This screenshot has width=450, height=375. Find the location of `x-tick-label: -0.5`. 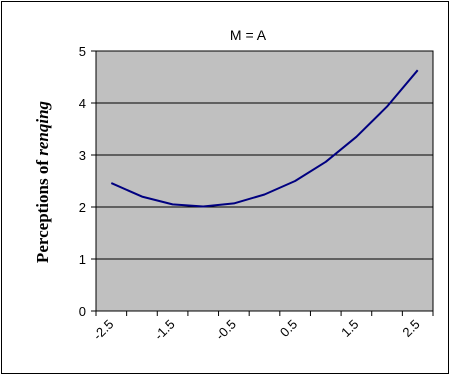

x-tick-label: -0.5 is located at coordinates (226, 330).